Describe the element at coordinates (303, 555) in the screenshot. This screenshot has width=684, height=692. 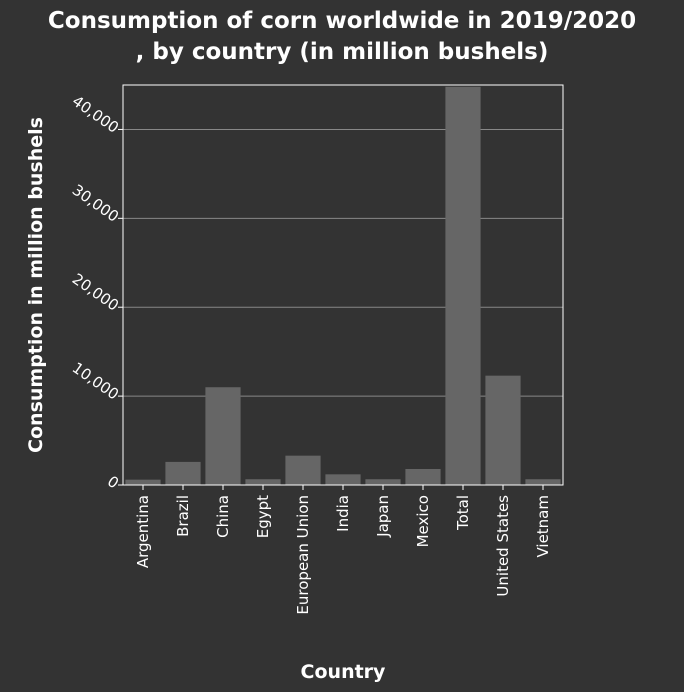
I see `x-tick-label: European Union` at that location.